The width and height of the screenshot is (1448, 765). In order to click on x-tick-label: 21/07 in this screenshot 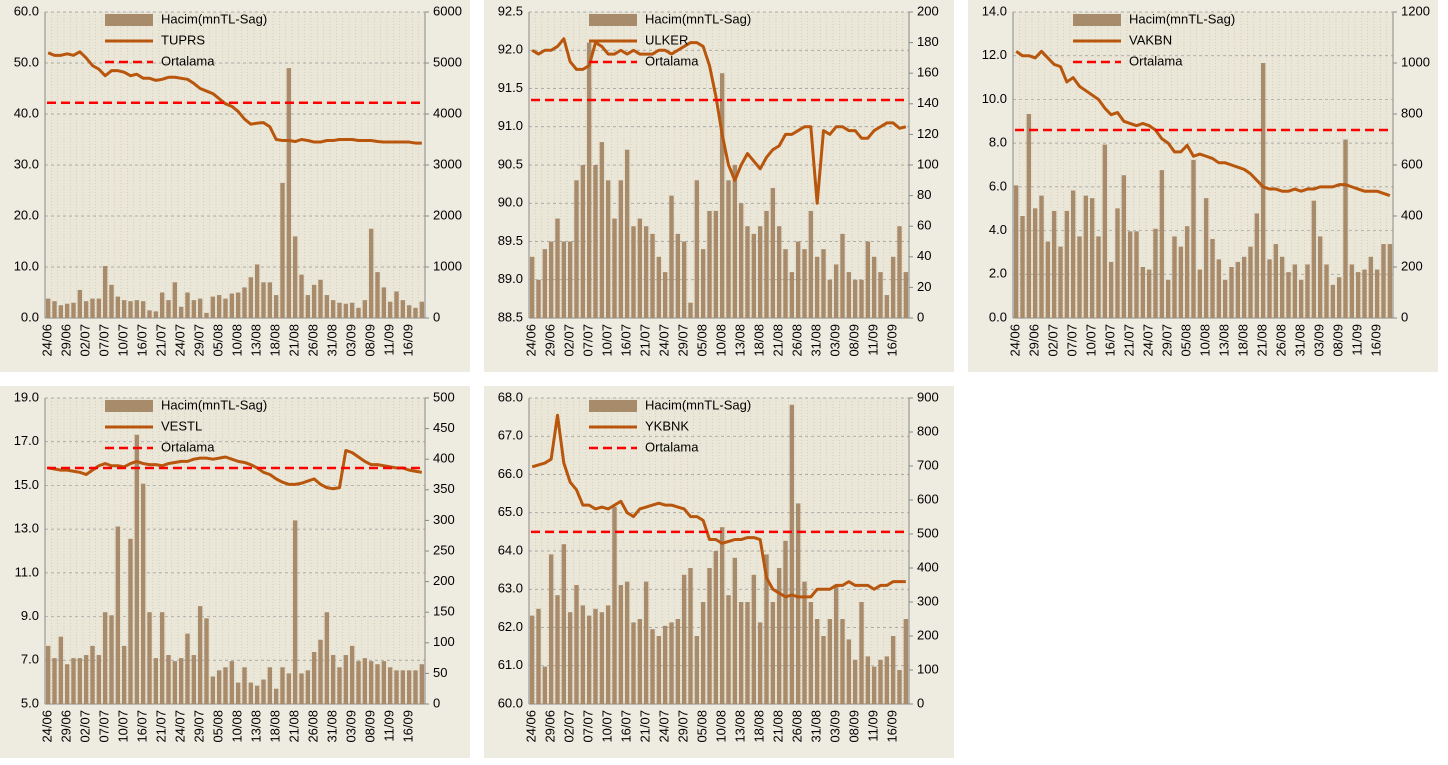, I will do `click(161, 726)`.